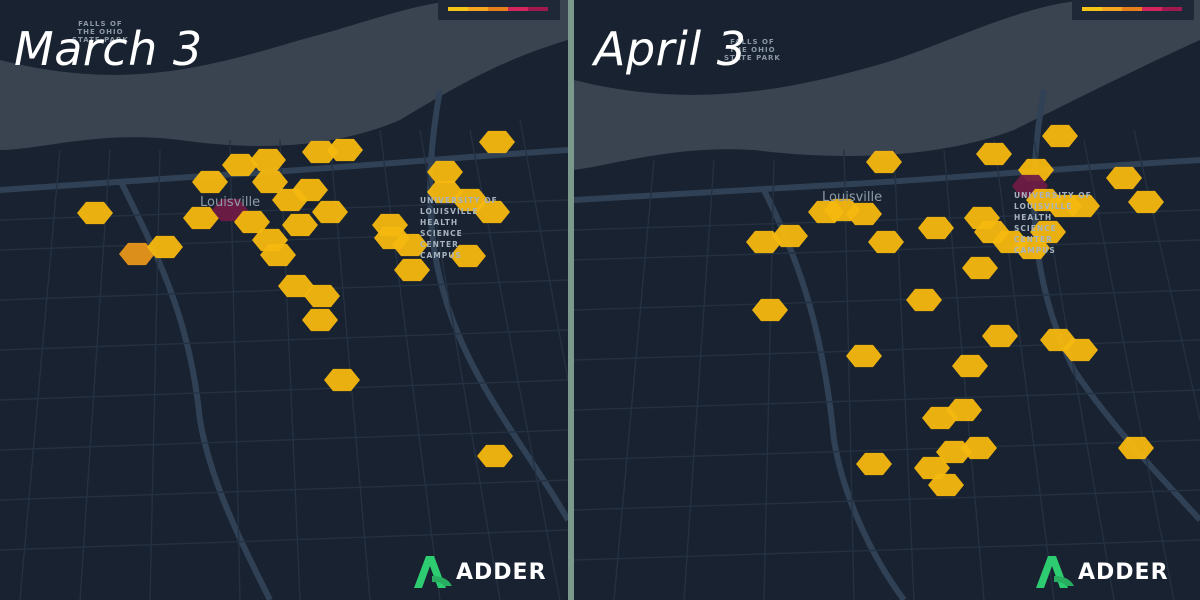 The height and width of the screenshot is (600, 1200). I want to click on panel-divider, so click(571, 300).